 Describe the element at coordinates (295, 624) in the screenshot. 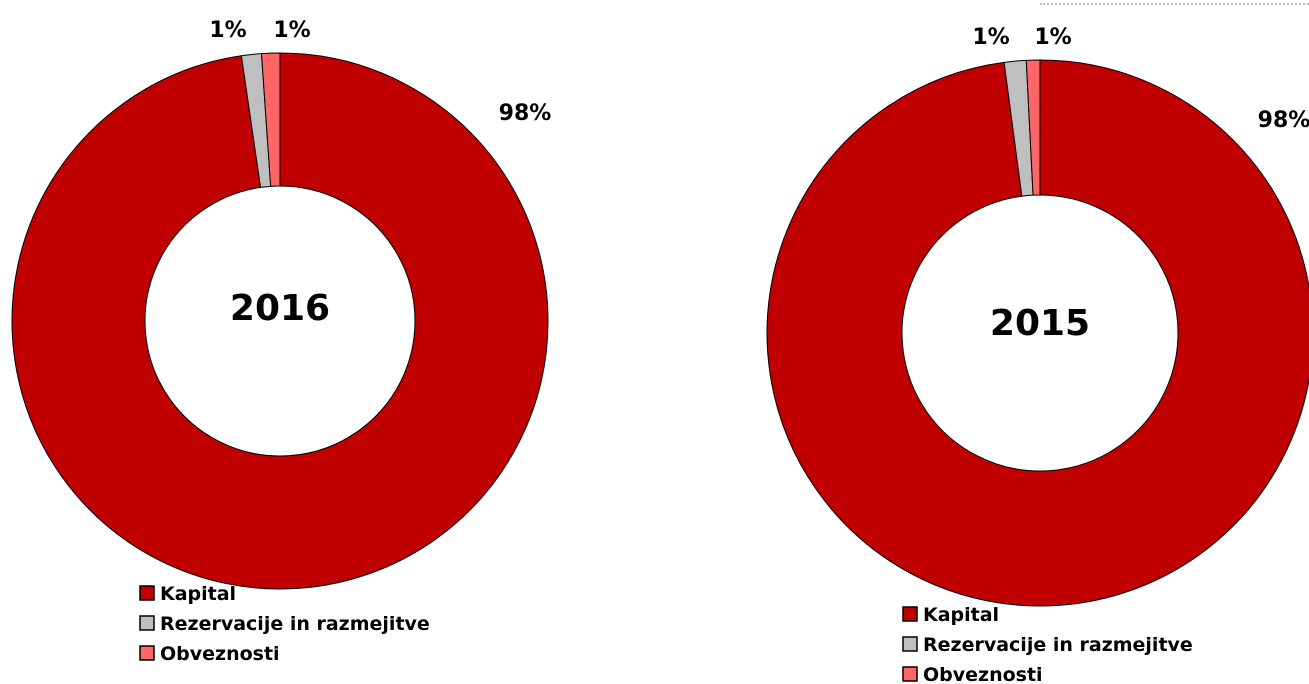

I see `legend-label-1-2016: Rezervacije in razmejitve` at that location.